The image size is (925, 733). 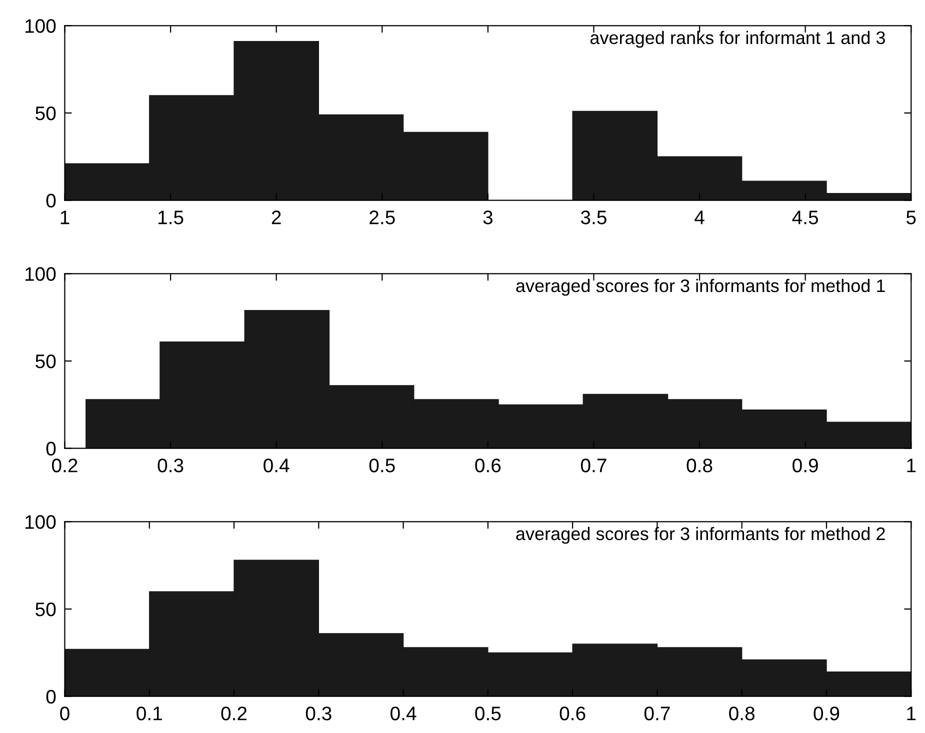 I want to click on x-tick-label: 1.5, so click(x=171, y=217).